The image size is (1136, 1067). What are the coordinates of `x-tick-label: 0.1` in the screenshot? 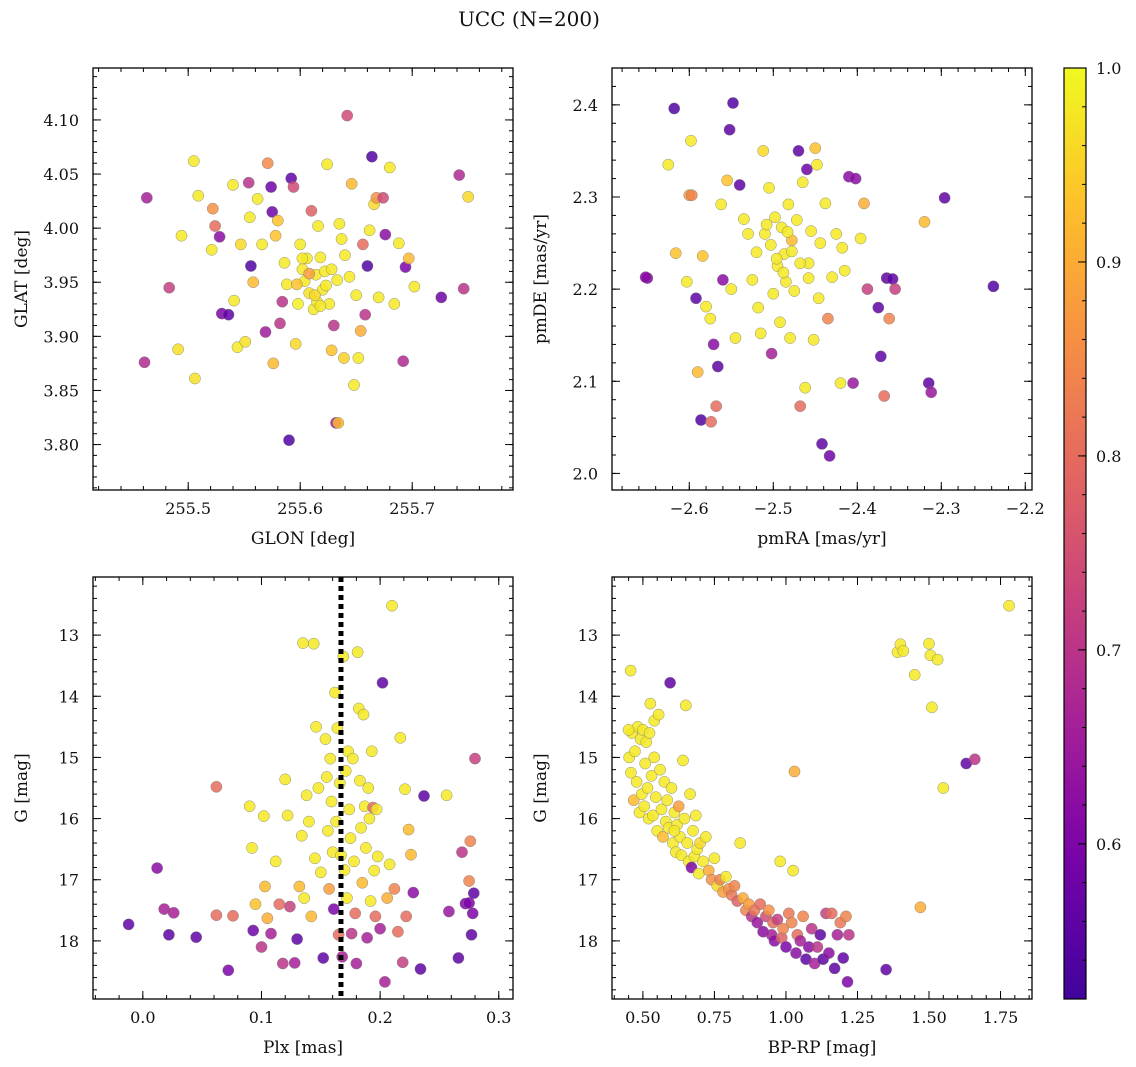 It's located at (261, 1017).